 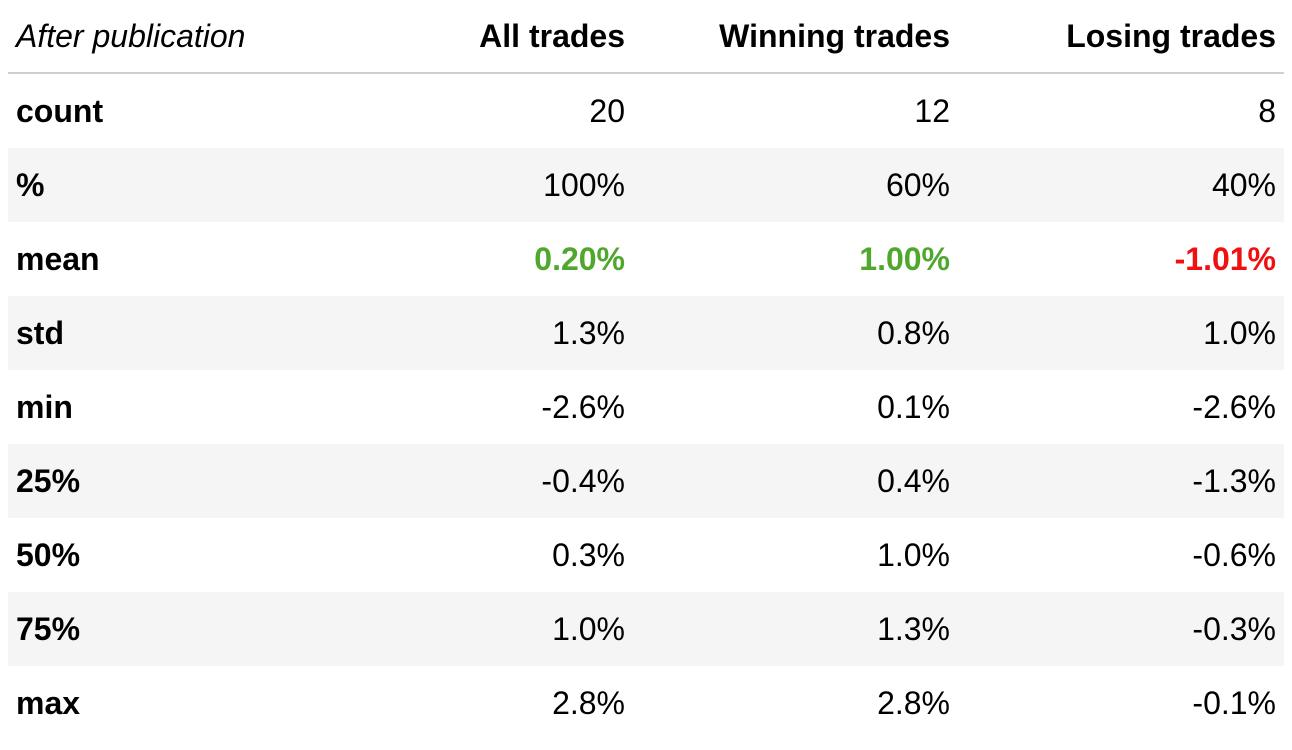 What do you see at coordinates (646, 629) in the screenshot?
I see `table-row: 75% 1.0% 1.3% -0.3%` at bounding box center [646, 629].